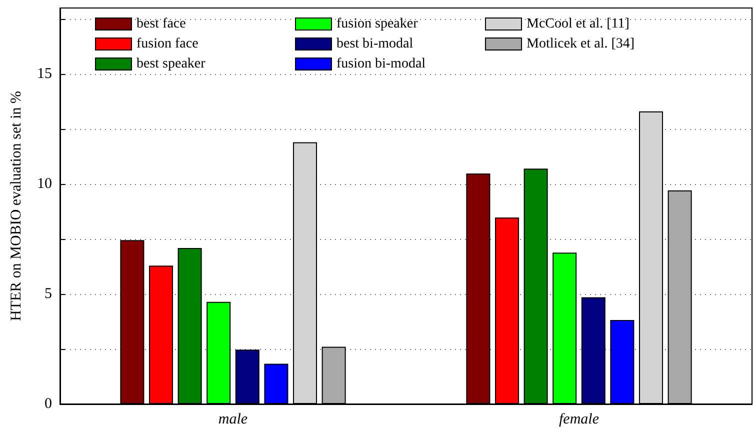  What do you see at coordinates (48, 404) in the screenshot?
I see `y-tick-label: 0` at bounding box center [48, 404].